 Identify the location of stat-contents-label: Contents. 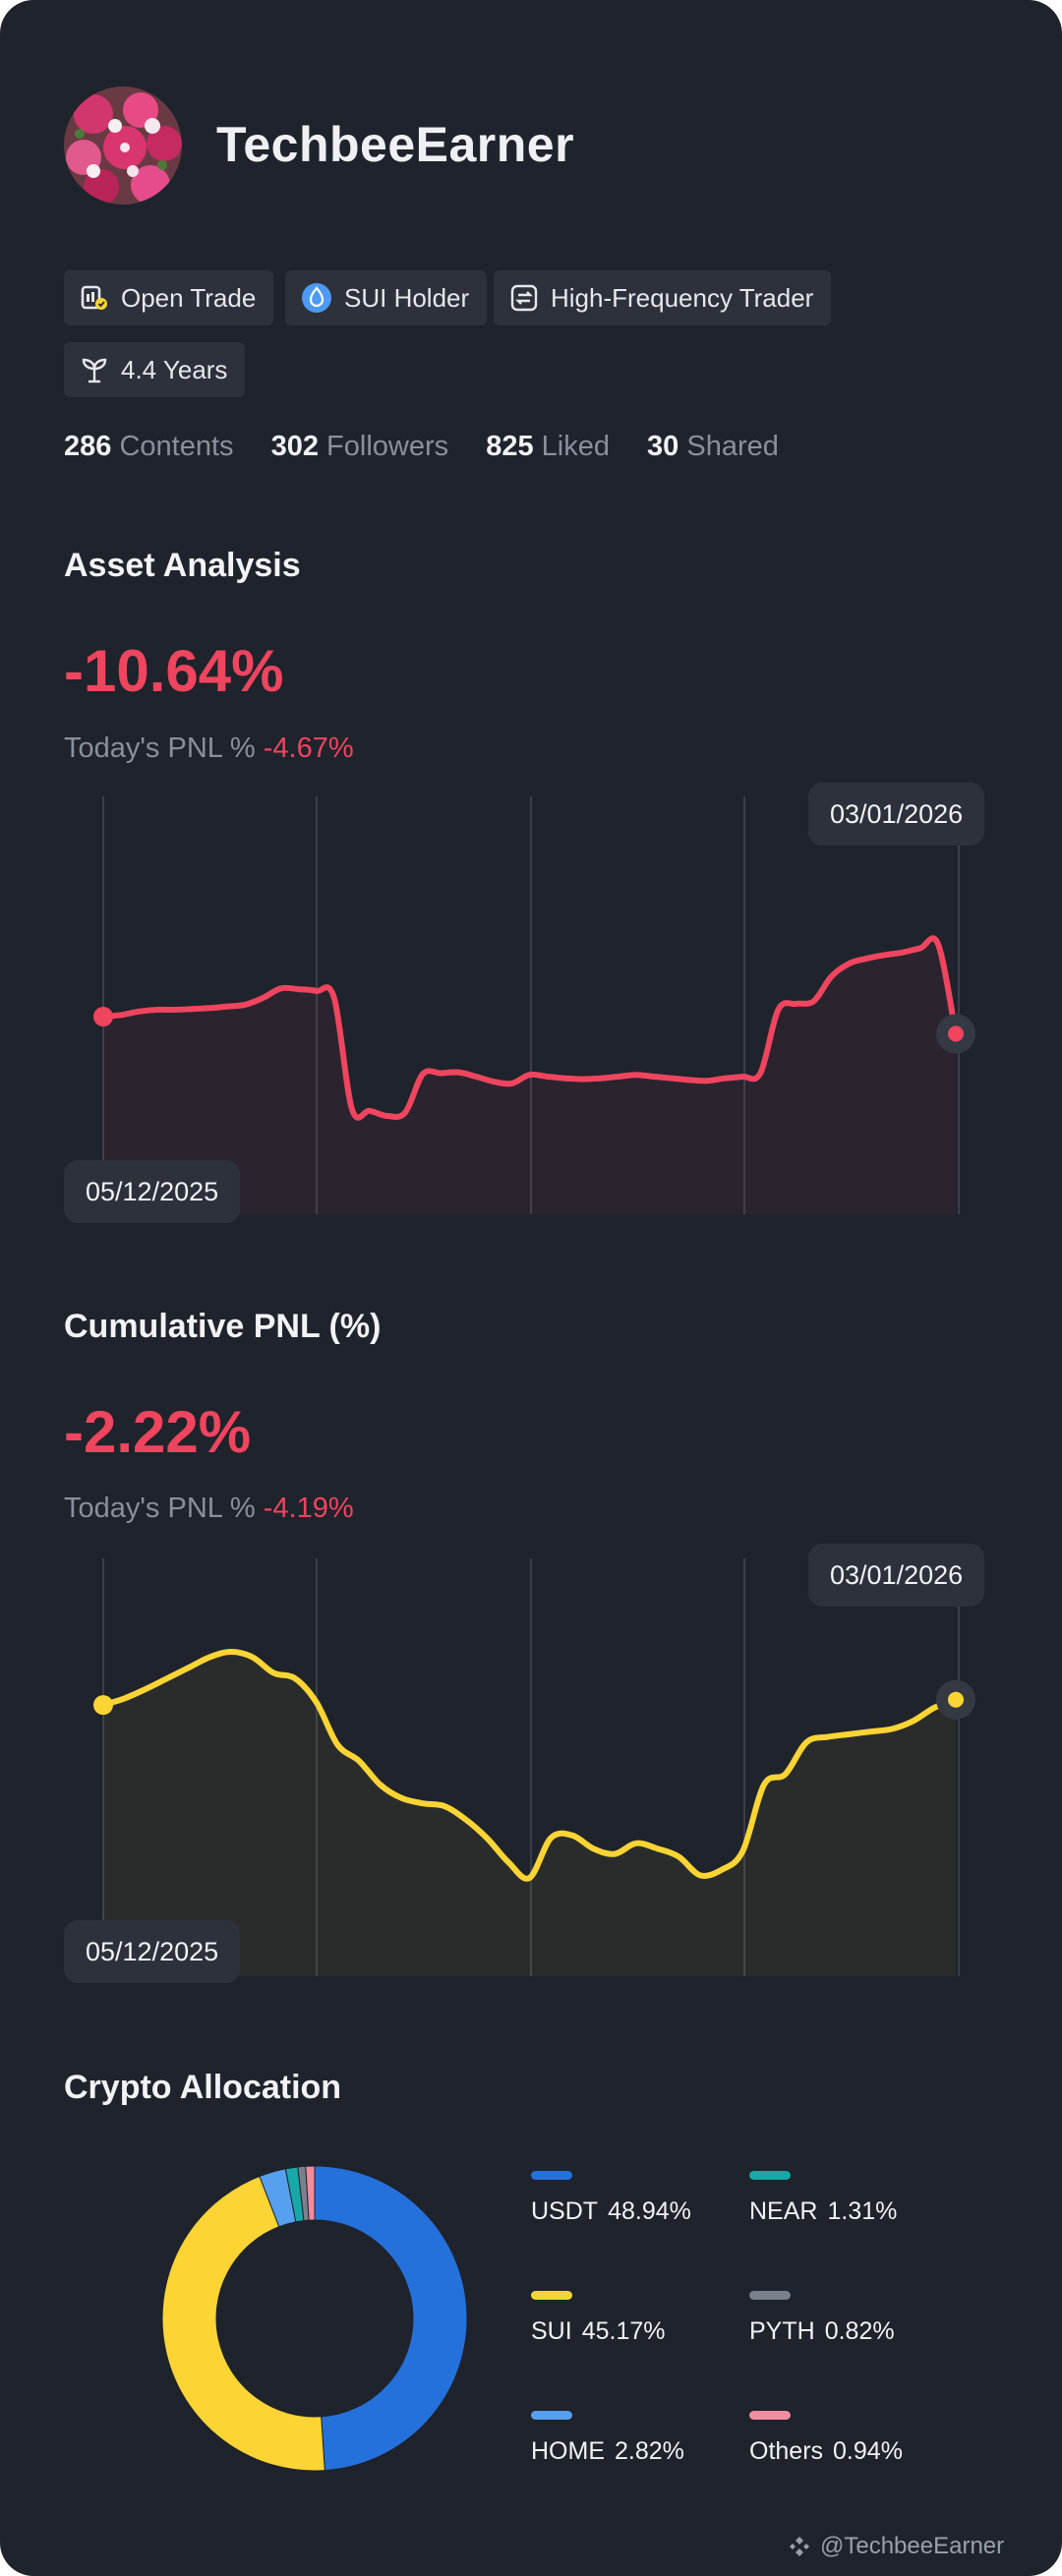
(176, 446).